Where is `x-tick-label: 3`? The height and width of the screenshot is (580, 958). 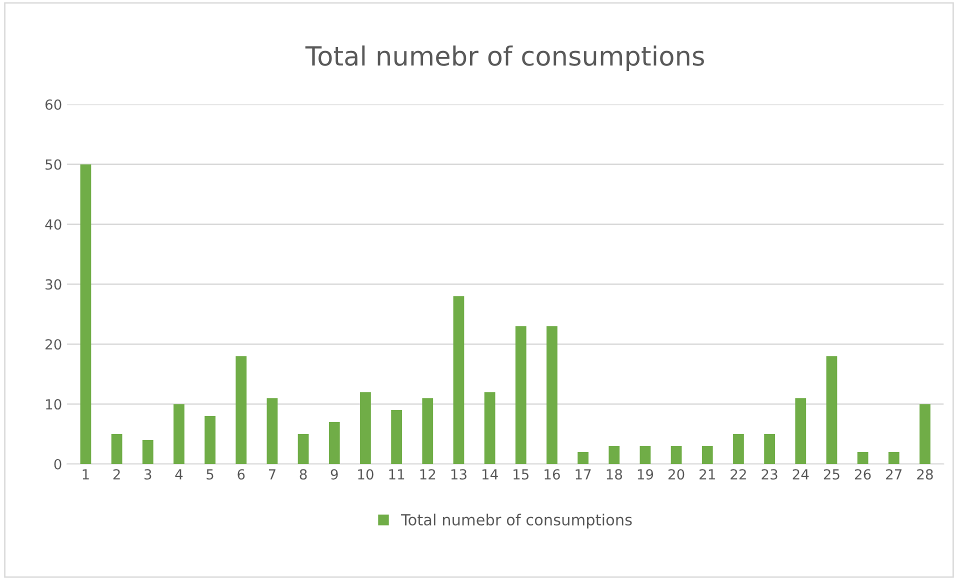
x-tick-label: 3 is located at coordinates (148, 474).